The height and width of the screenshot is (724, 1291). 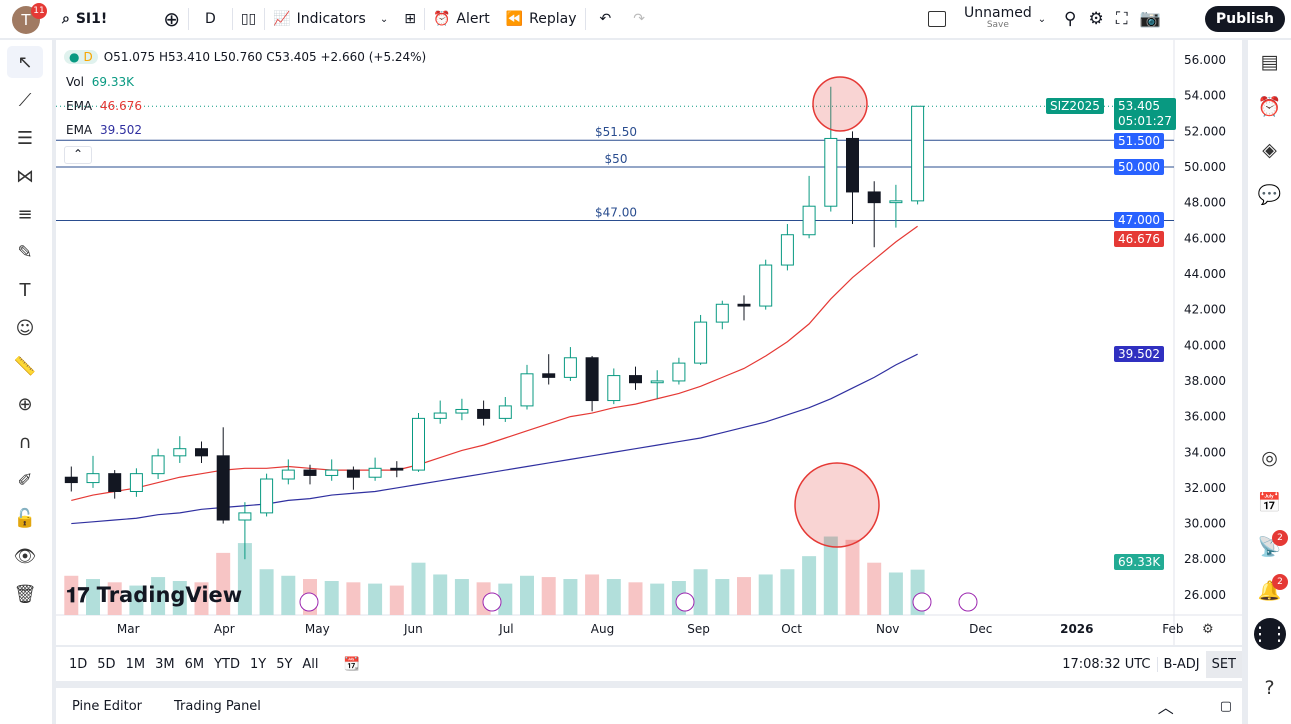 I want to click on pine-editor-tab: Pine Editor, so click(x=107, y=706).